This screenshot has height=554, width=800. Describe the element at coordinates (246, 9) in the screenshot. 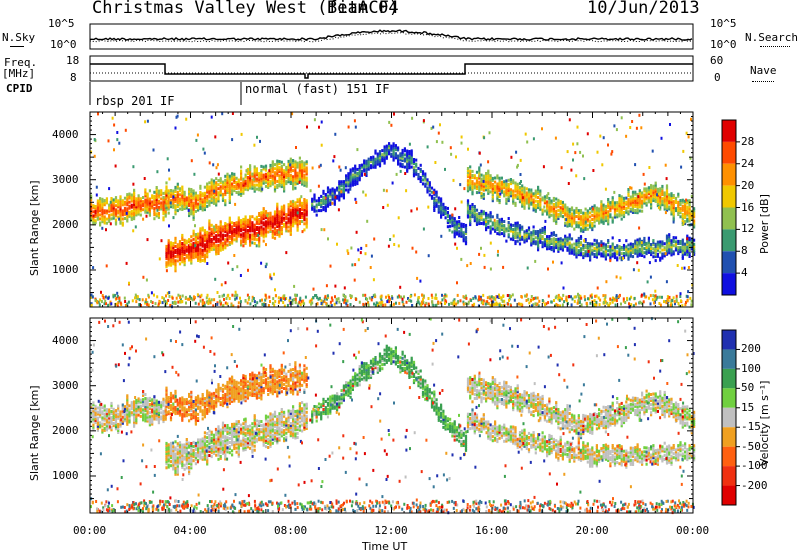

I see `station-title: Christmas Valley West (fitACF)` at that location.